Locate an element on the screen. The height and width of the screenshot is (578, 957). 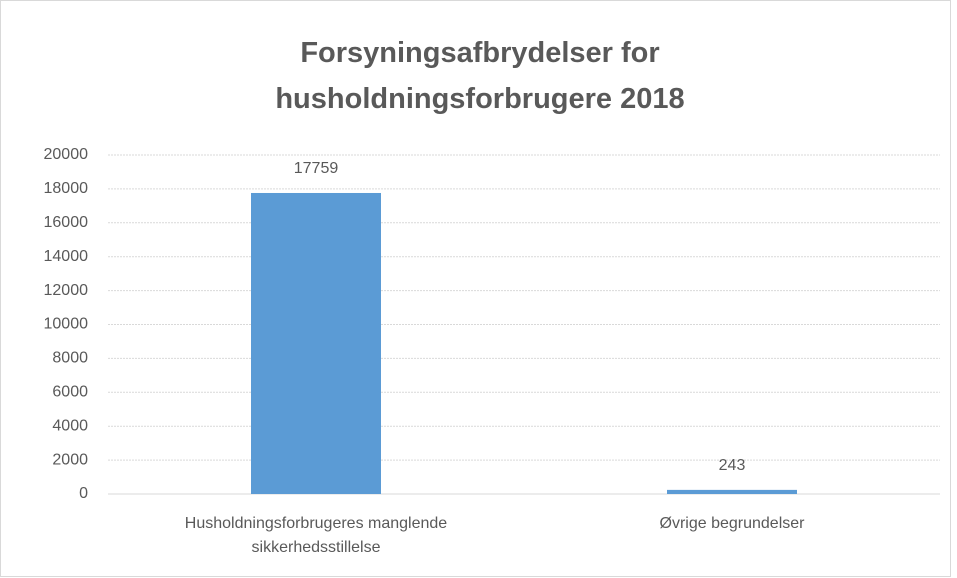
y-tick-label: 4000 is located at coordinates (70, 425).